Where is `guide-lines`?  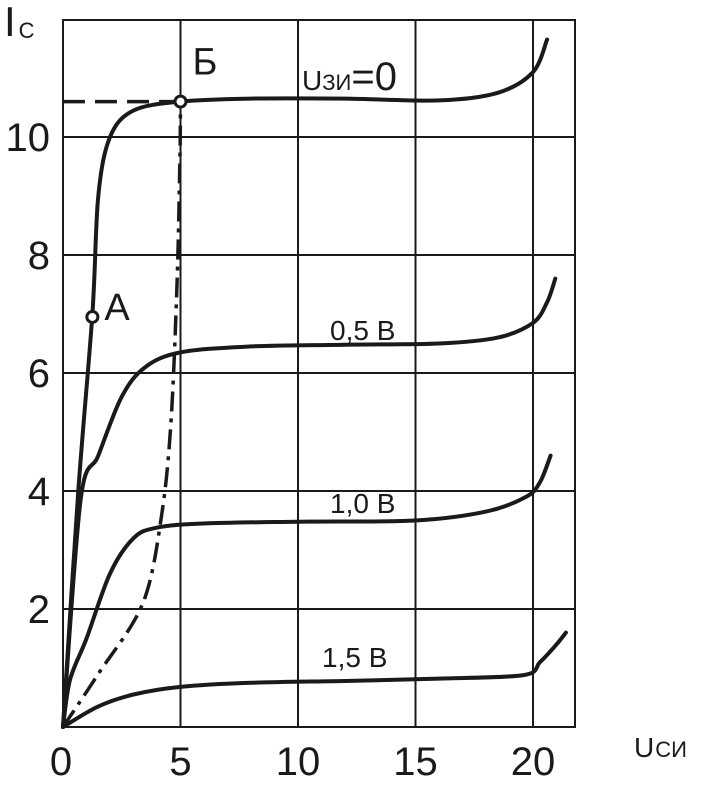
guide-lines is located at coordinates (122, 413).